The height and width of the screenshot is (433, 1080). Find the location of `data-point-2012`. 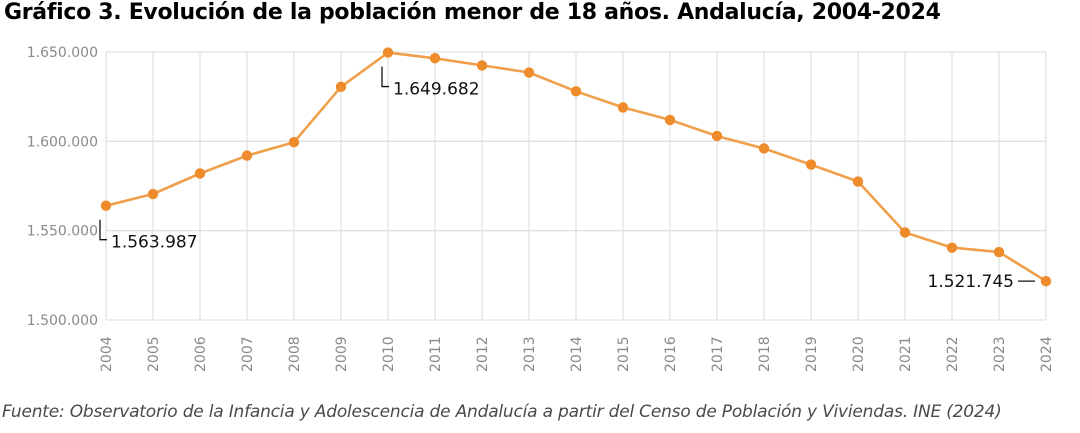

data-point-2012 is located at coordinates (482, 65).